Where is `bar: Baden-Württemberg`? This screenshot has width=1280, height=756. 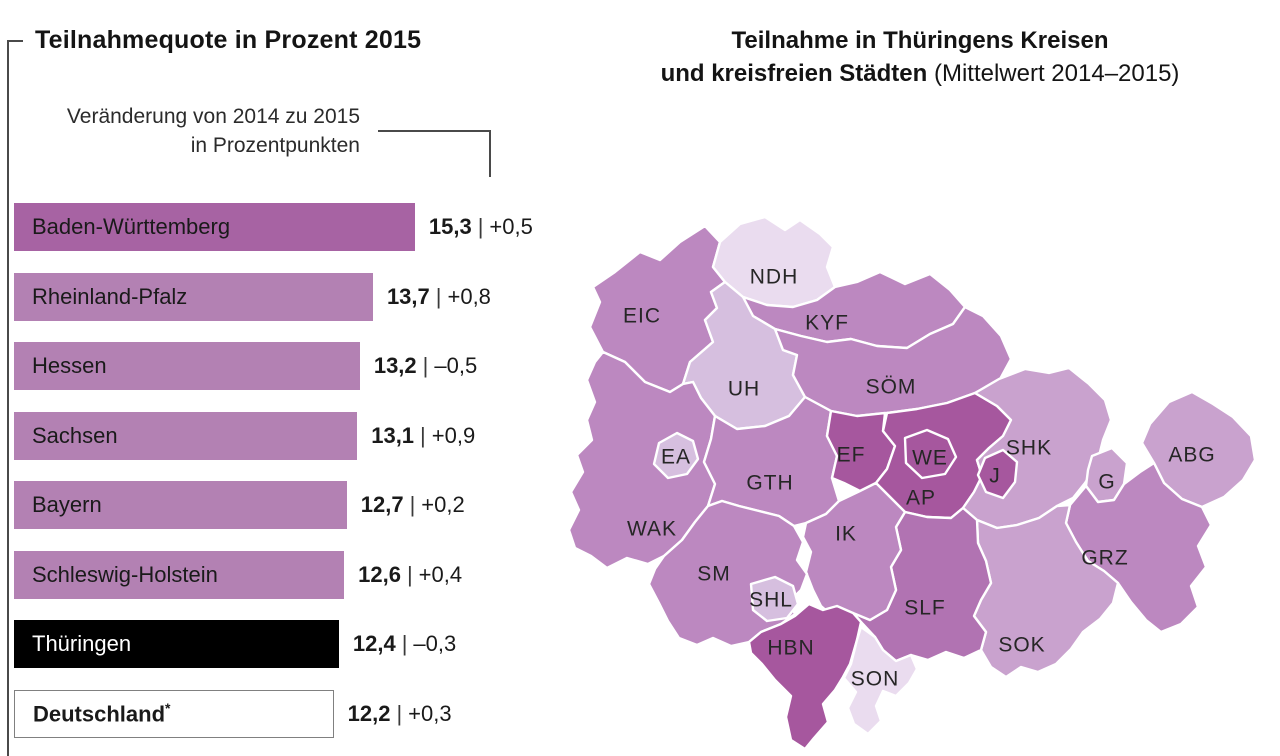 bar: Baden-Württemberg is located at coordinates (214, 227).